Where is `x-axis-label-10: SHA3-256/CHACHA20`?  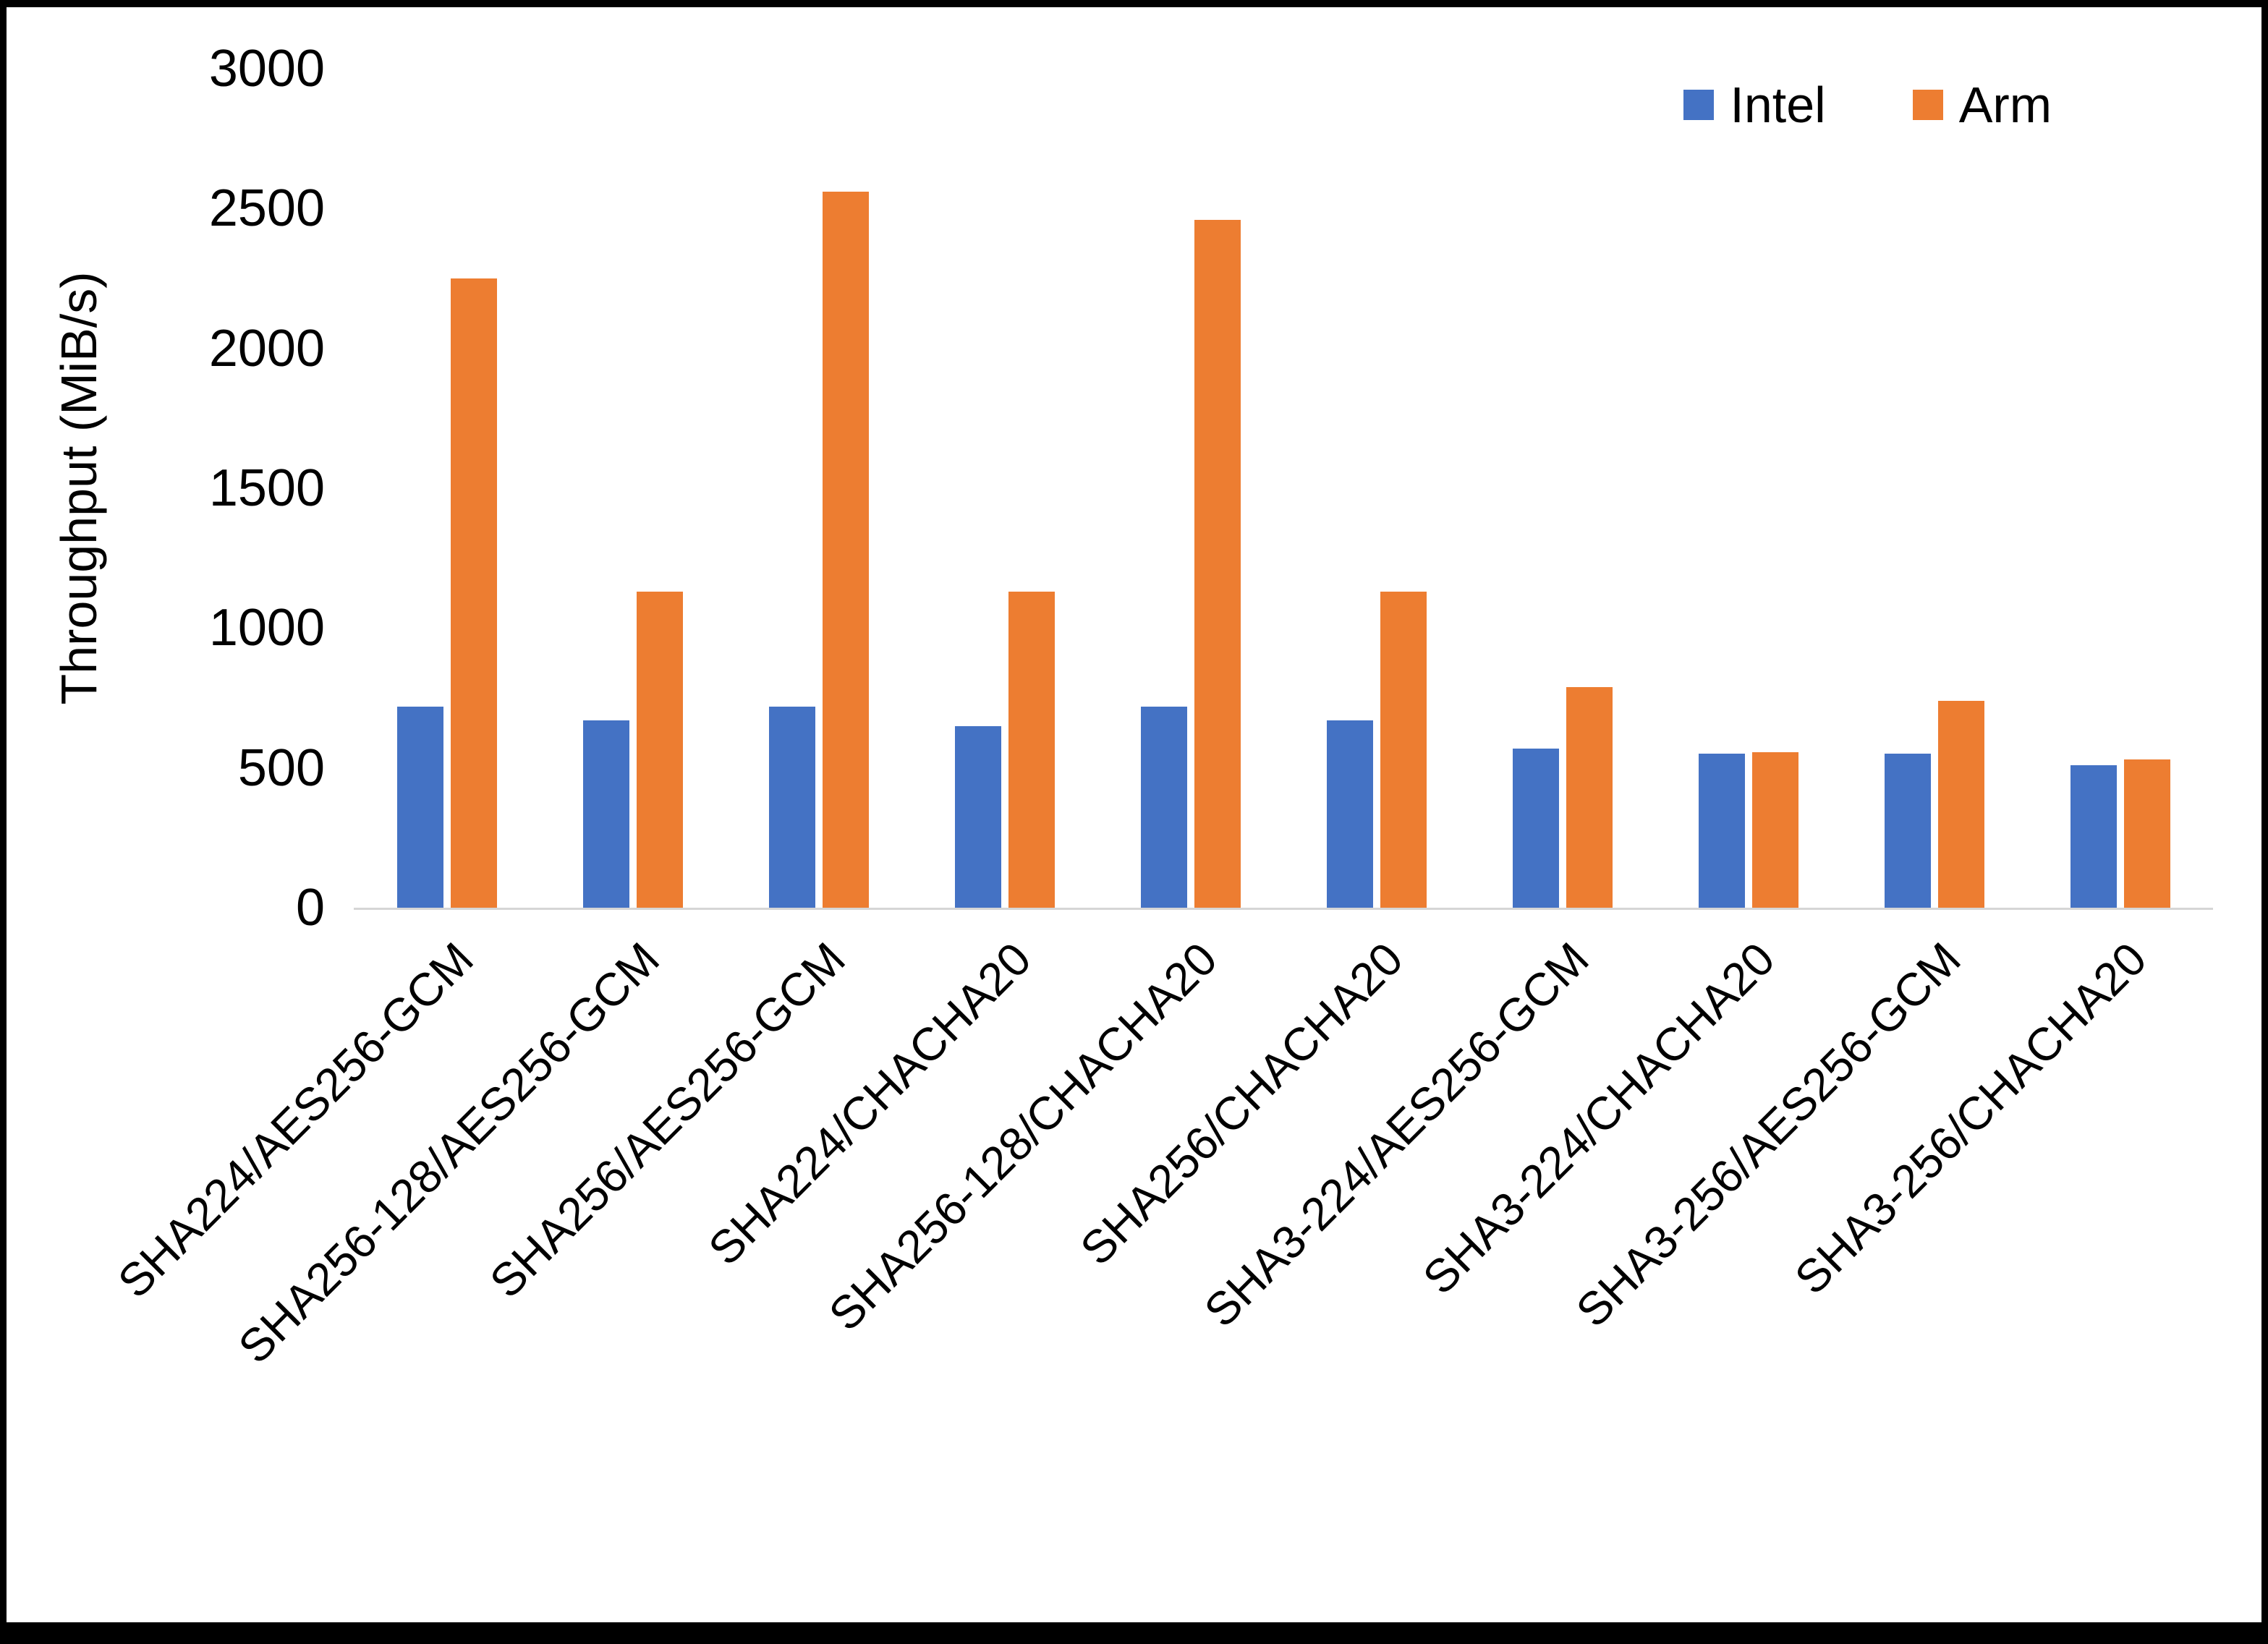 x-axis-label-10: SHA3-256/CHACHA20 is located at coordinates (1970, 1118).